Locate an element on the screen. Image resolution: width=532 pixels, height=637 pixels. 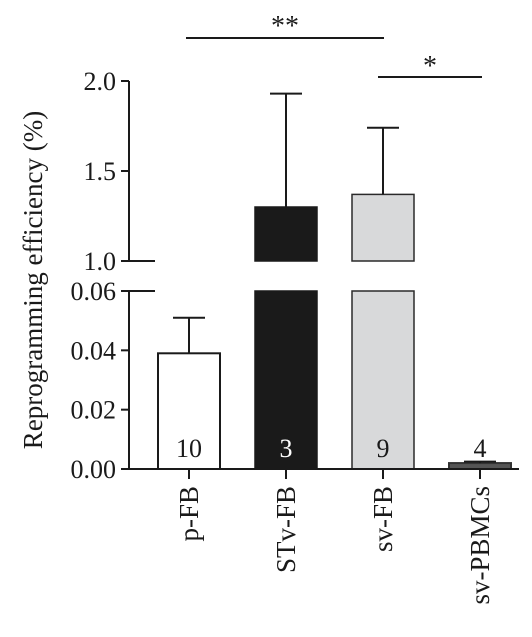
bar-STv-FB: 3 is located at coordinates (286, 281).